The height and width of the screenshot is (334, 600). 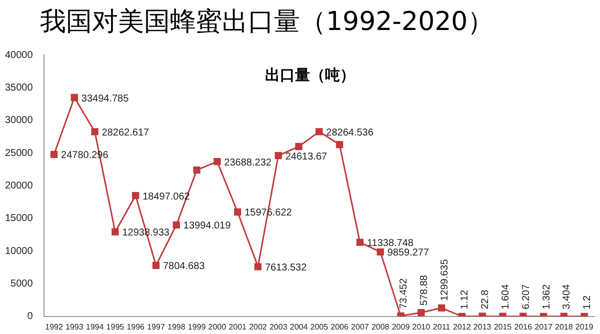 What do you see at coordinates (567, 297) in the screenshot?
I see `data-label: 3.404` at bounding box center [567, 297].